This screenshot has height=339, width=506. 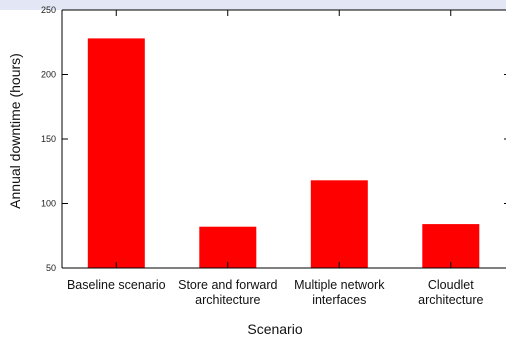 I want to click on x-category-label-3-line-1: Multiple network, so click(x=339, y=285).